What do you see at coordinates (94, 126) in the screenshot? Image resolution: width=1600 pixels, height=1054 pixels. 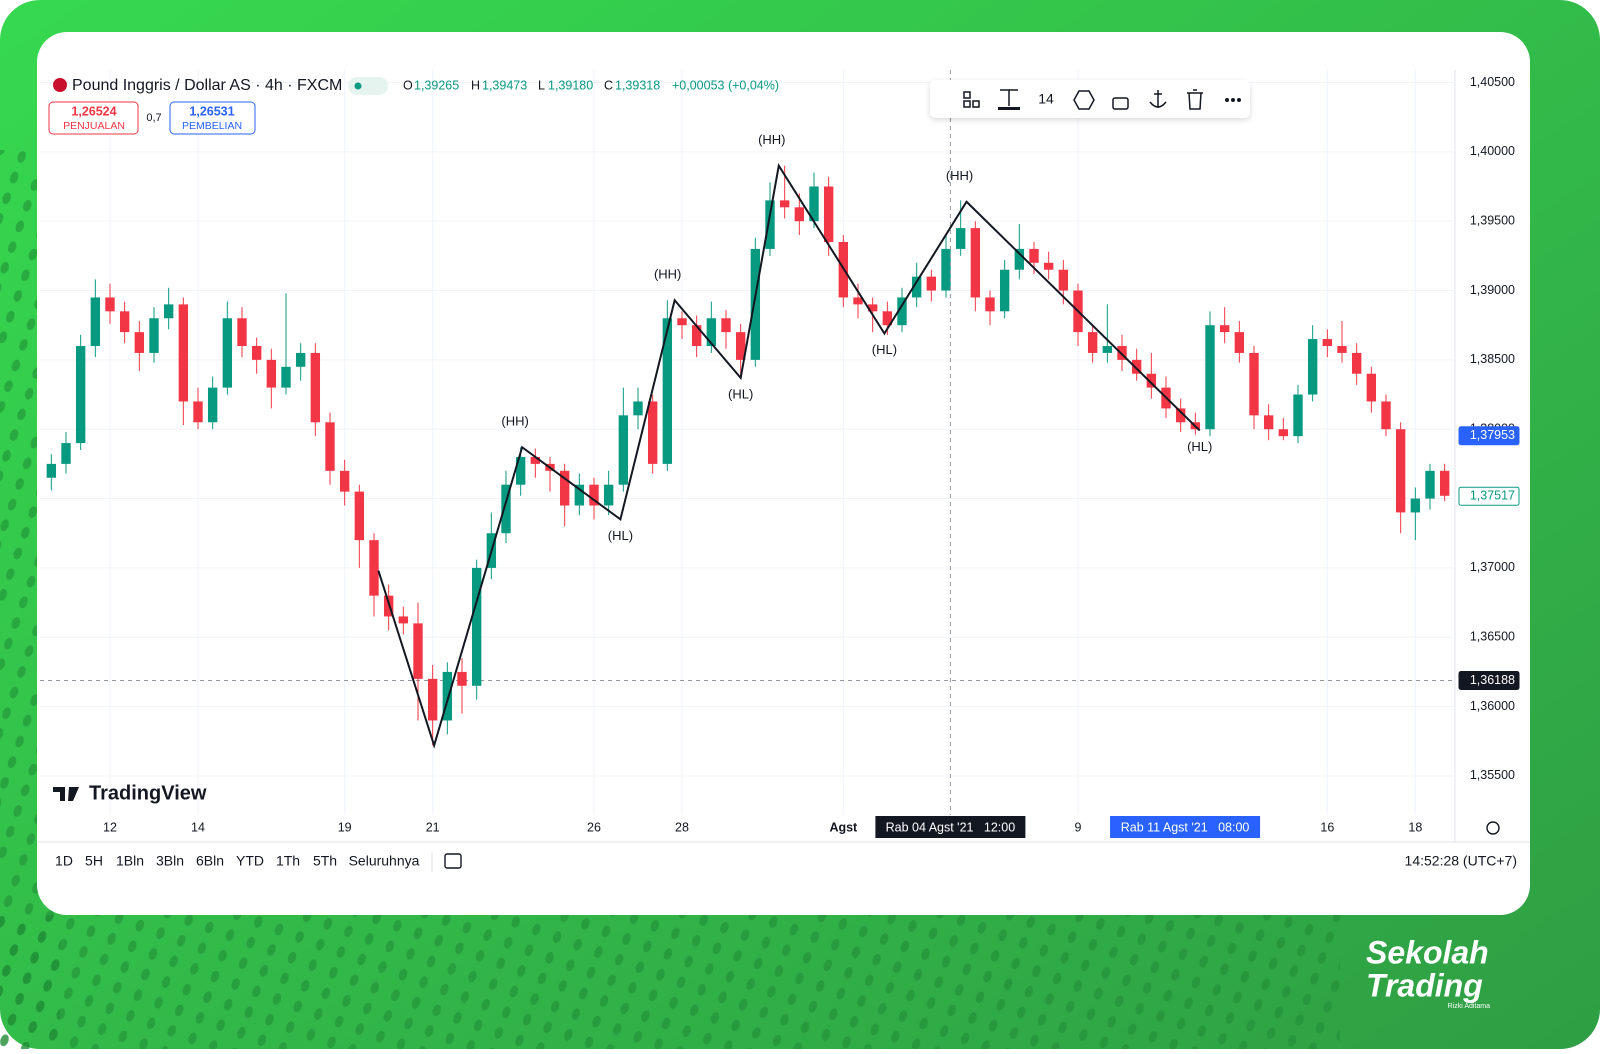 I see `sell-label: PENJUALAN` at bounding box center [94, 126].